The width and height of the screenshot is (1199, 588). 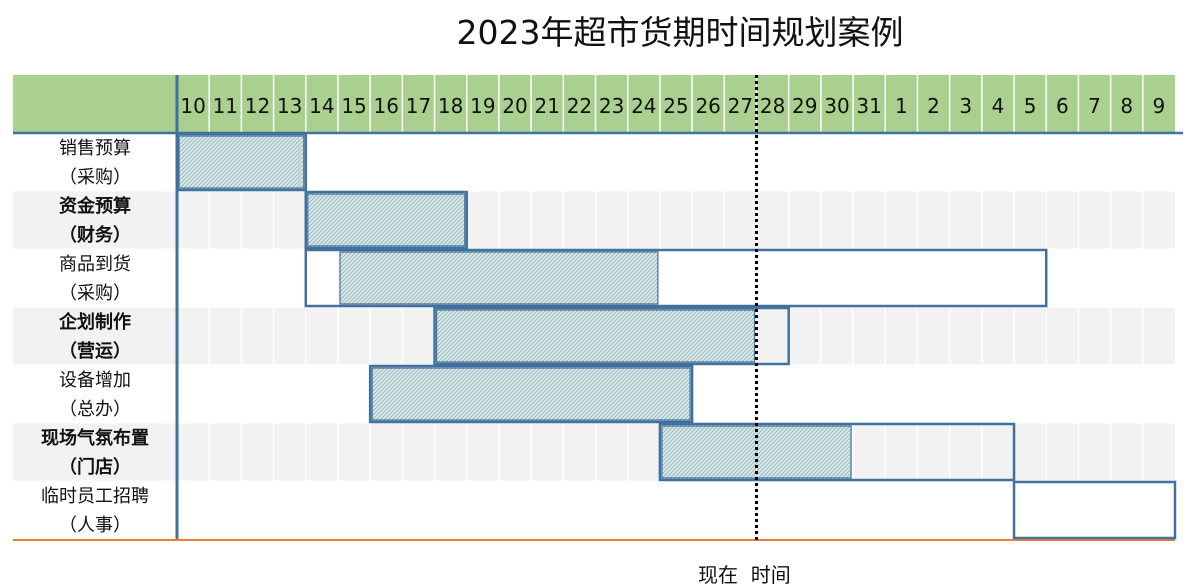 I want to click on task-label: 设备增加, so click(x=95, y=380).